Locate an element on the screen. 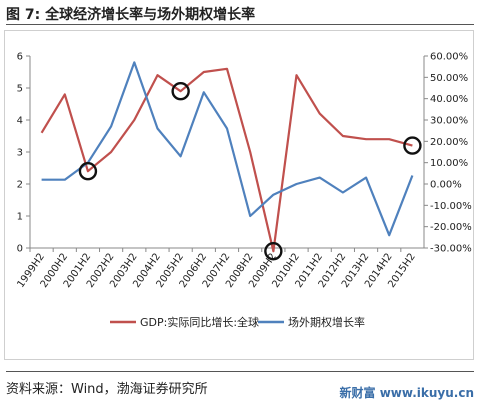  source-rule is located at coordinates (240, 371).